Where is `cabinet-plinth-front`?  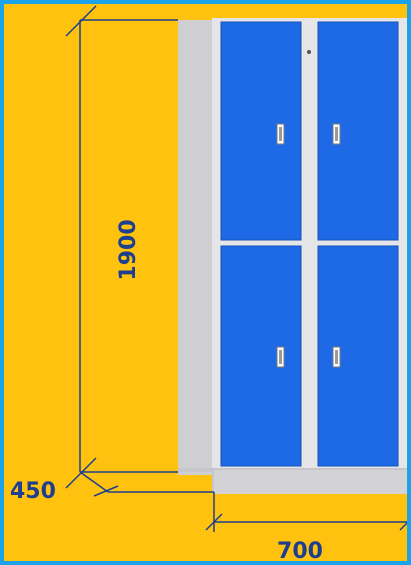
cabinet-plinth-front is located at coordinates (310, 482).